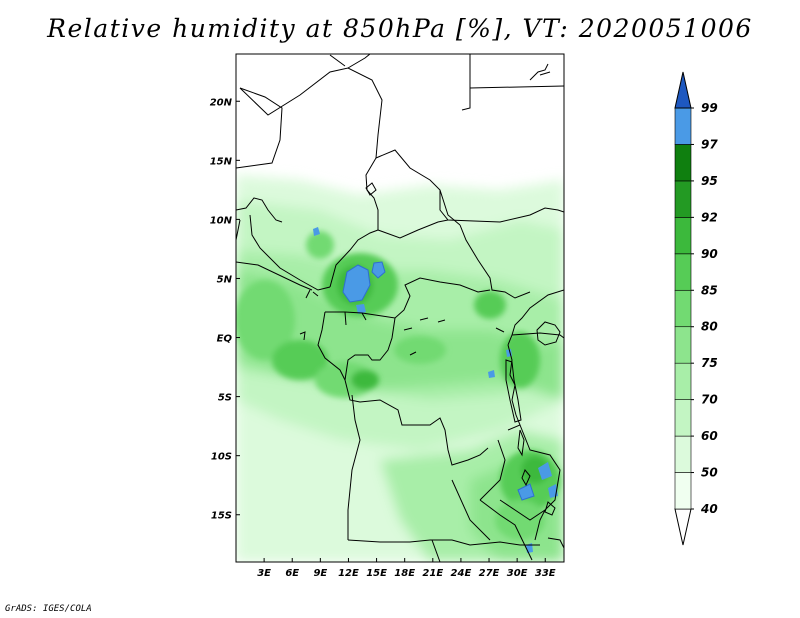 The image size is (800, 618). I want to click on lon-label: 33E, so click(545, 573).